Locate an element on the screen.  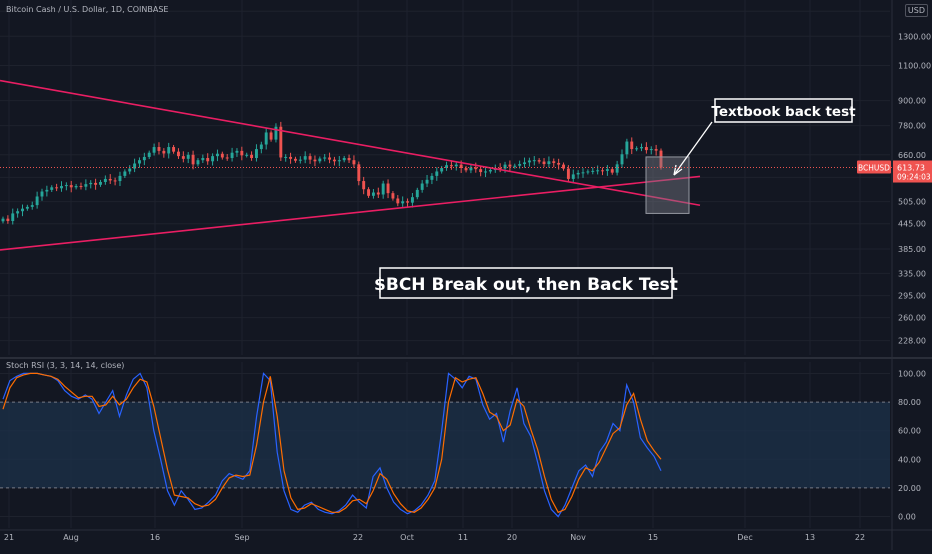
last-price-label: 613.73 is located at coordinates (911, 168).